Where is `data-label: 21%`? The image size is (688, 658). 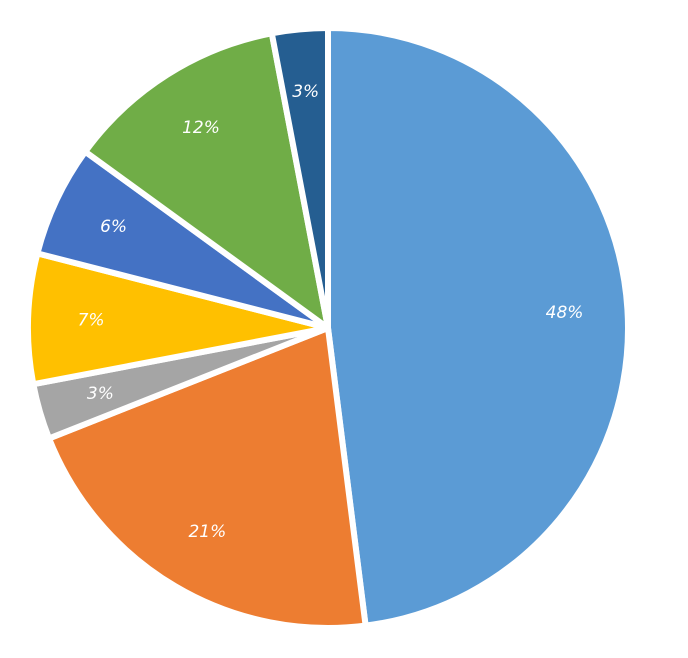 data-label: 21% is located at coordinates (207, 532).